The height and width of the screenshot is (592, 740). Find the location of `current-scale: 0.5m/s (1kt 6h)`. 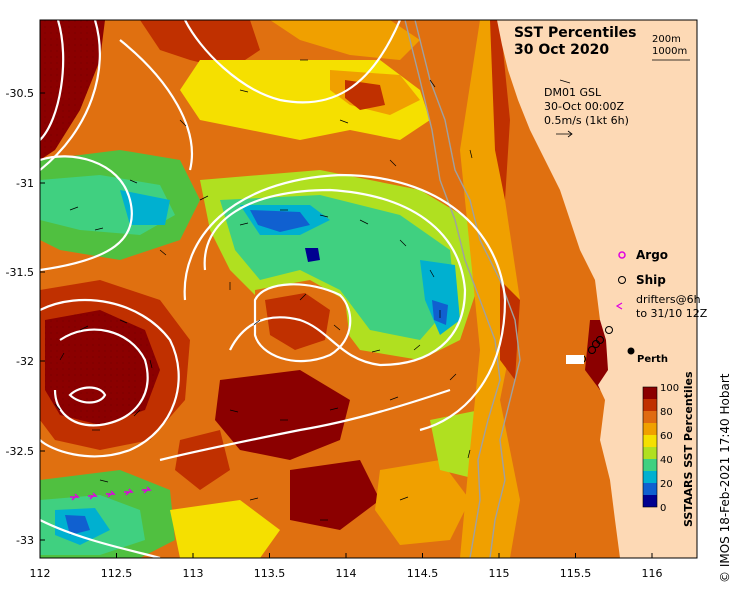

current-scale: 0.5m/s (1kt 6h) is located at coordinates (586, 120).